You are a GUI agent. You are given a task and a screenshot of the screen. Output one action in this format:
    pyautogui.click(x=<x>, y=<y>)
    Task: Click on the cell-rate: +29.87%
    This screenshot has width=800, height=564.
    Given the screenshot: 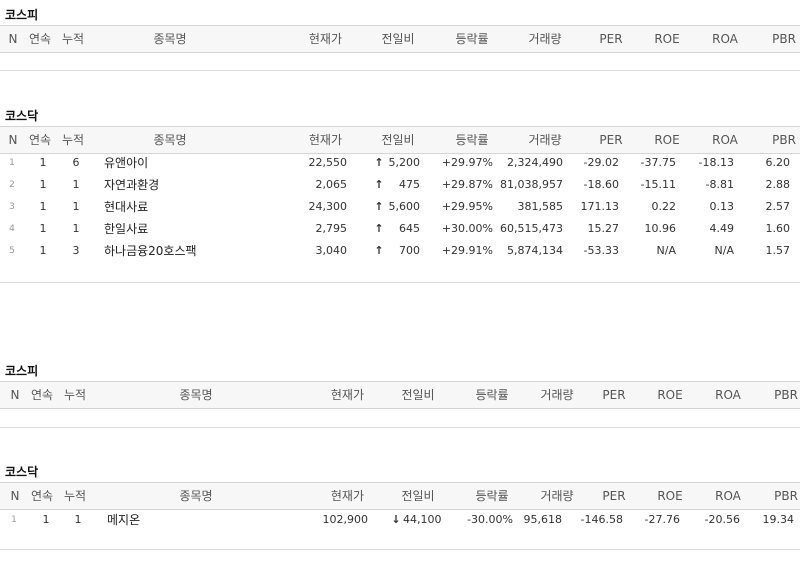 What is the action you would take?
    pyautogui.click(x=467, y=184)
    